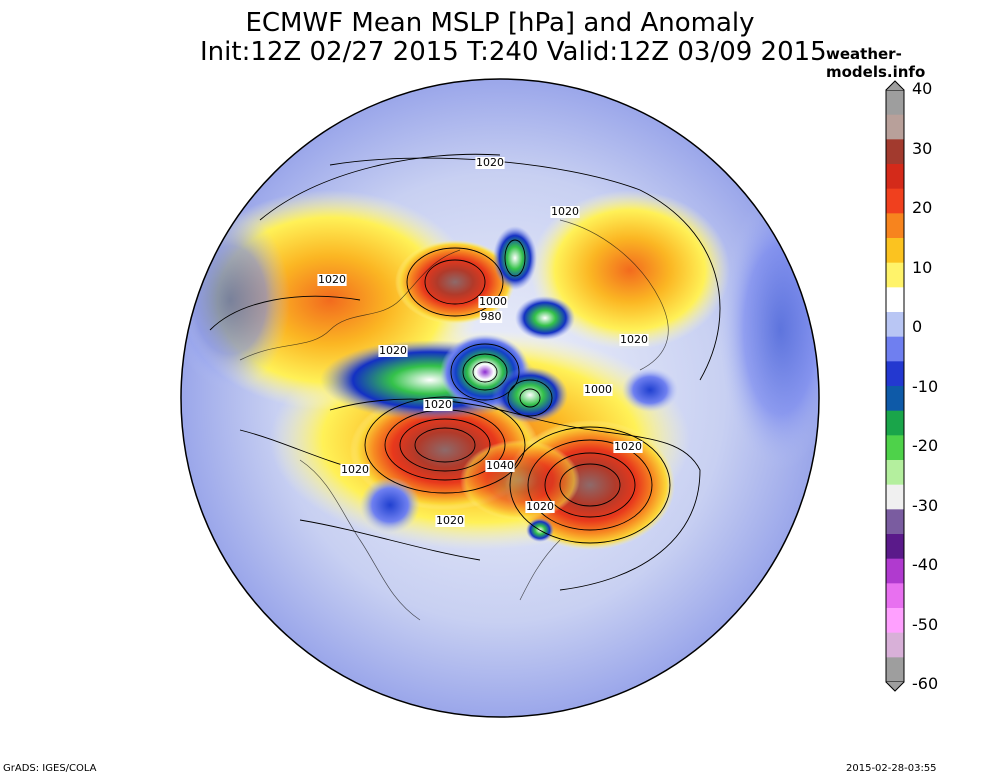  Describe the element at coordinates (50, 768) in the screenshot. I see `footer-credit: GrADS: IGES/COLA` at that location.